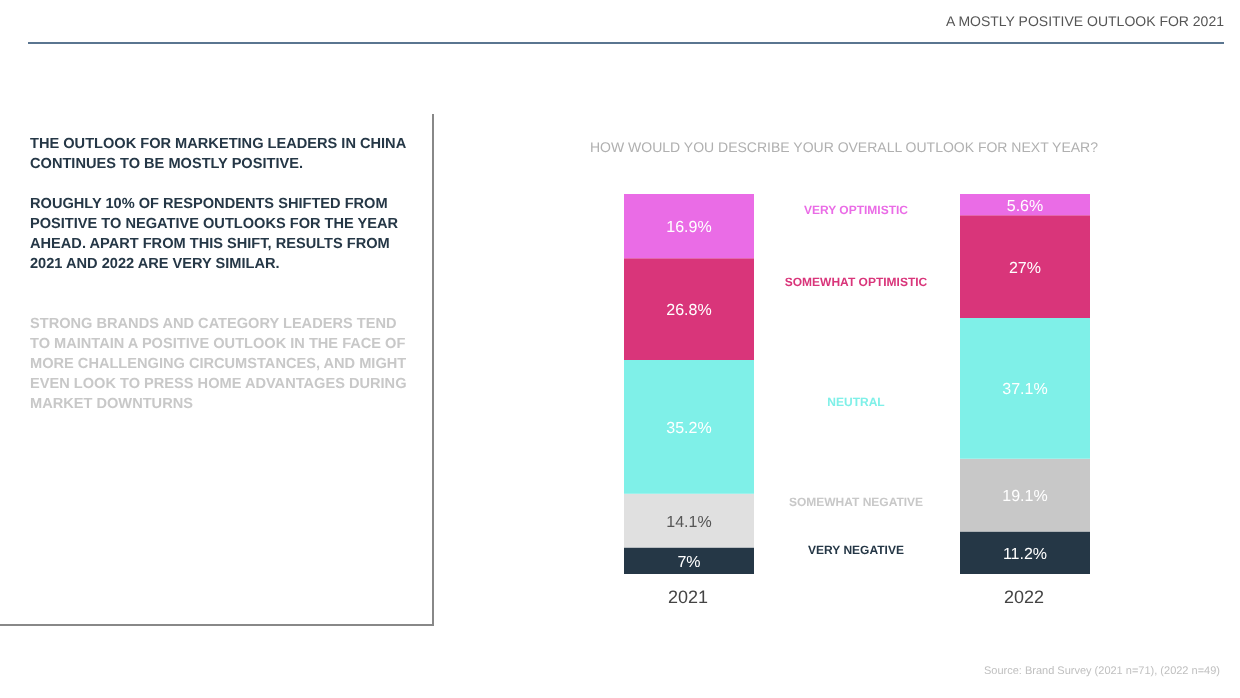 The width and height of the screenshot is (1240, 698). Describe the element at coordinates (688, 596) in the screenshot. I see `x-tick-label: 2021` at that location.